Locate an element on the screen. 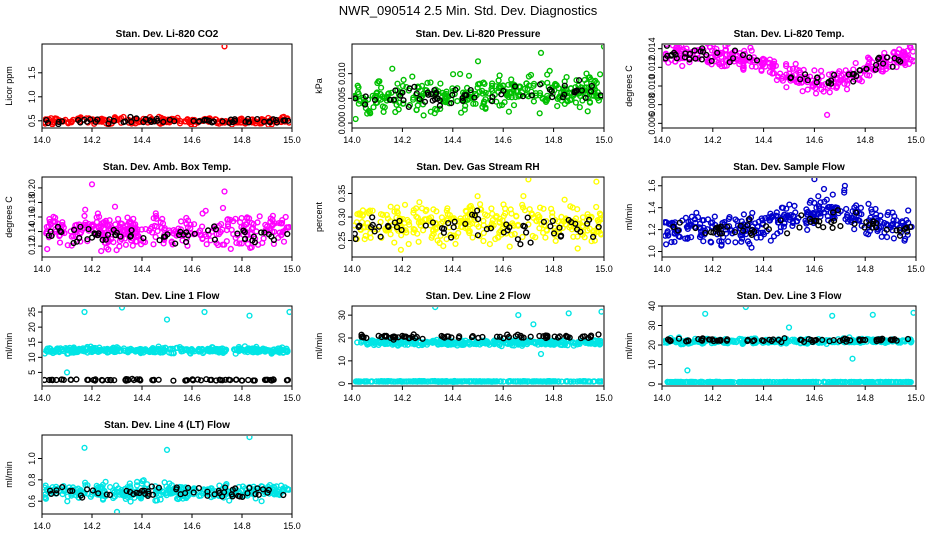  x-tick-label: 14.6 is located at coordinates (192, 398).